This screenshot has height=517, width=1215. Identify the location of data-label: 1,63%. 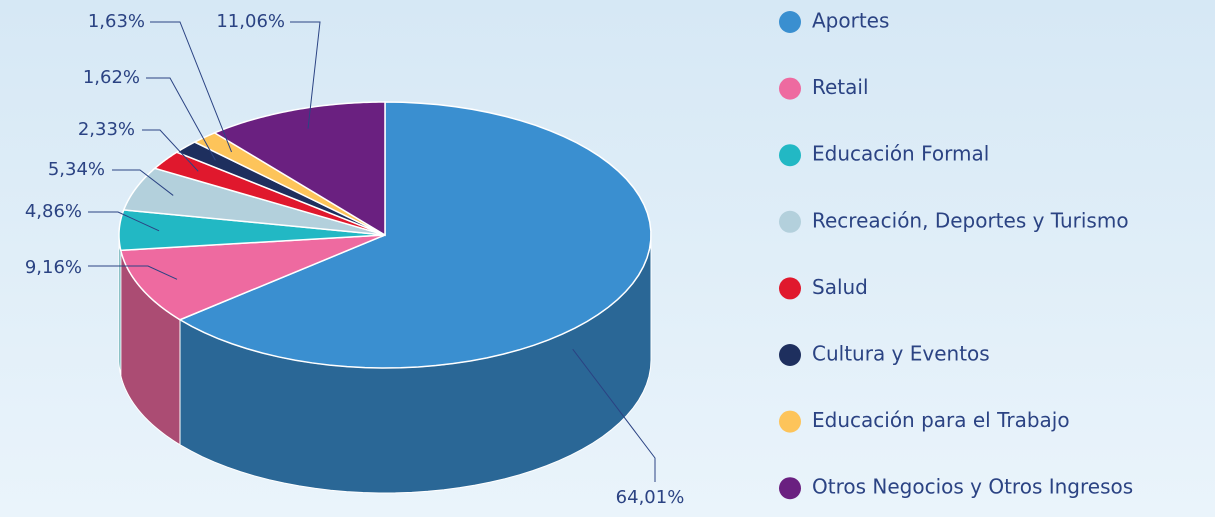
(116, 21).